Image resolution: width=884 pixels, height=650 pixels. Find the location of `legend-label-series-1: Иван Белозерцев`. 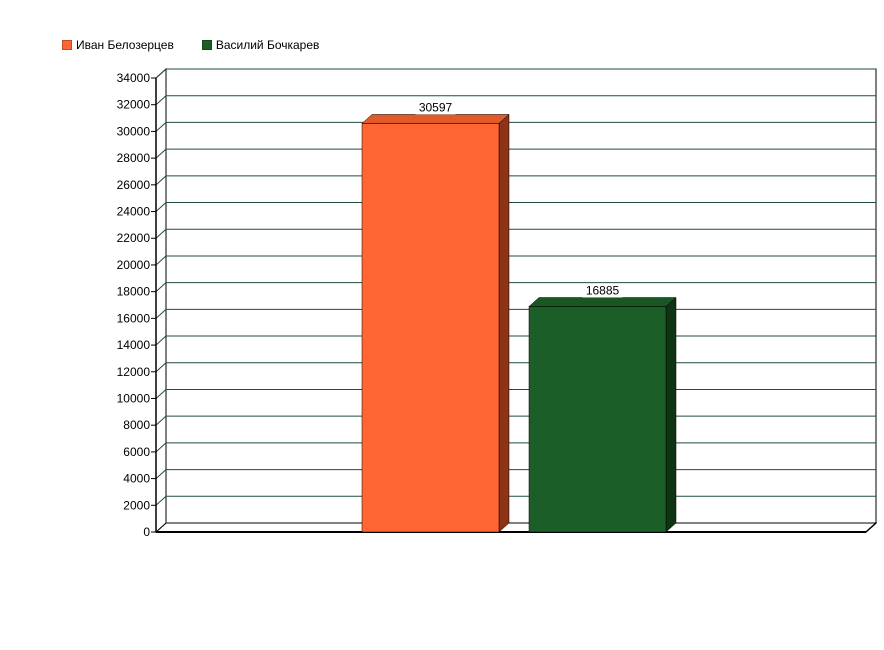

legend-label-series-1: Иван Белозерцев is located at coordinates (125, 45).